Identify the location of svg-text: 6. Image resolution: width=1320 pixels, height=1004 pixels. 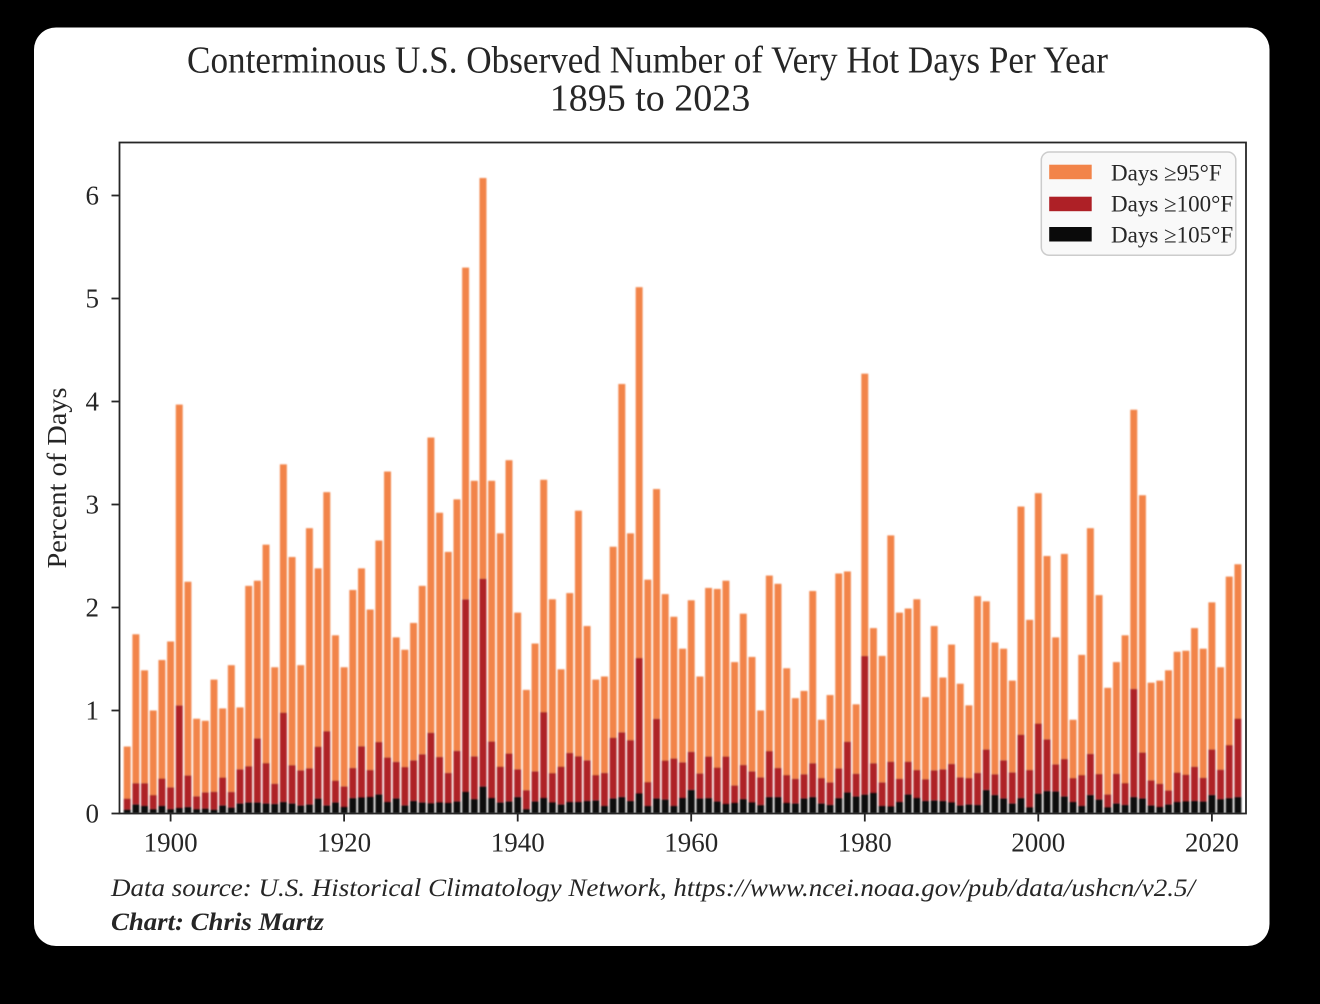
(93, 196).